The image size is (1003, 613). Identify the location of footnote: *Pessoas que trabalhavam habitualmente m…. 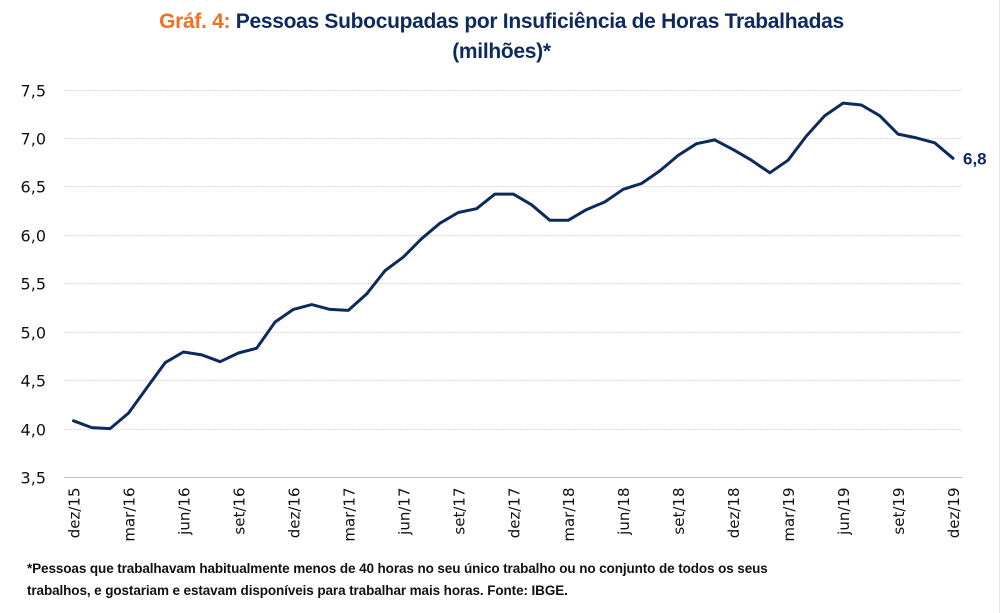
(507, 580).